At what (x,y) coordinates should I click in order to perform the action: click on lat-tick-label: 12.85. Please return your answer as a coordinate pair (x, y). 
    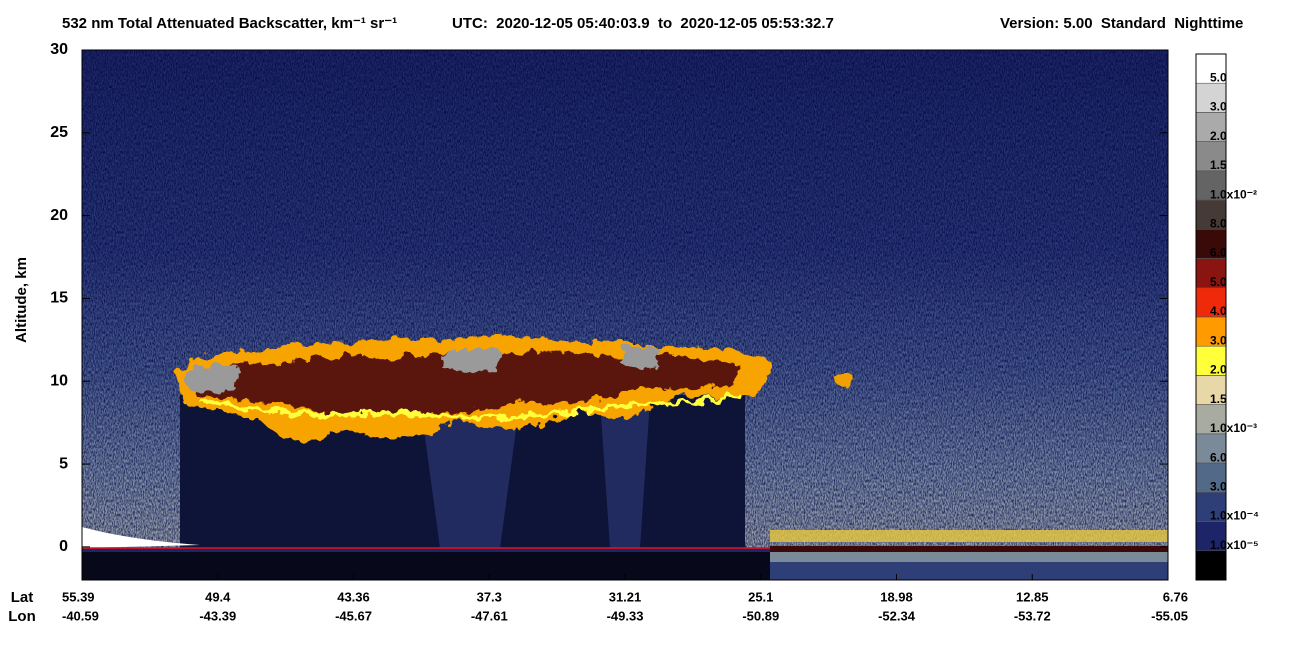
    Looking at the image, I should click on (1032, 596).